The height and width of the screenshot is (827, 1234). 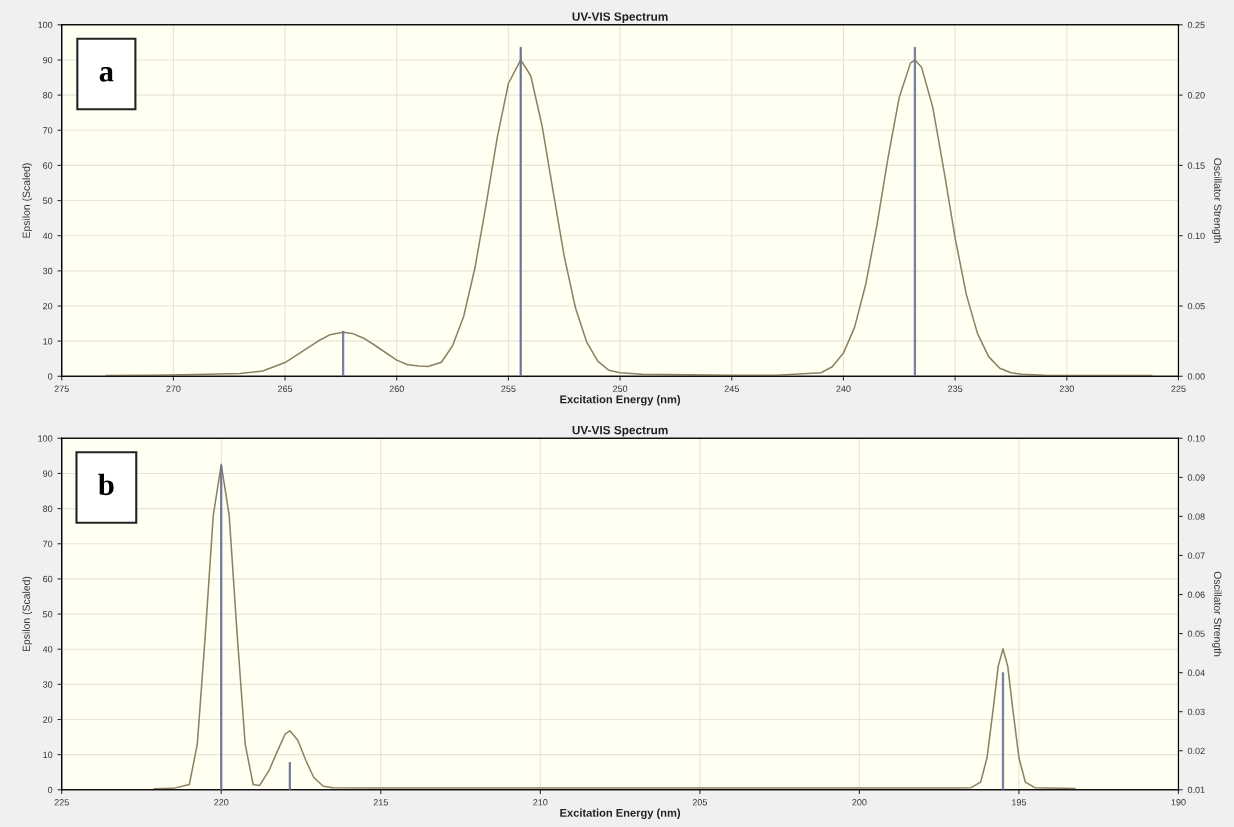 What do you see at coordinates (1196, 516) in the screenshot?
I see `y2-tick-label: 0.08` at bounding box center [1196, 516].